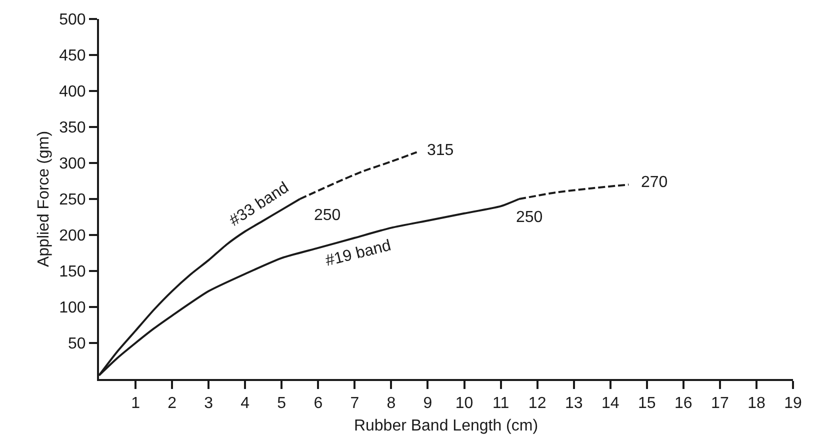  Describe the element at coordinates (172, 403) in the screenshot. I see `x-tick-label: 2` at that location.